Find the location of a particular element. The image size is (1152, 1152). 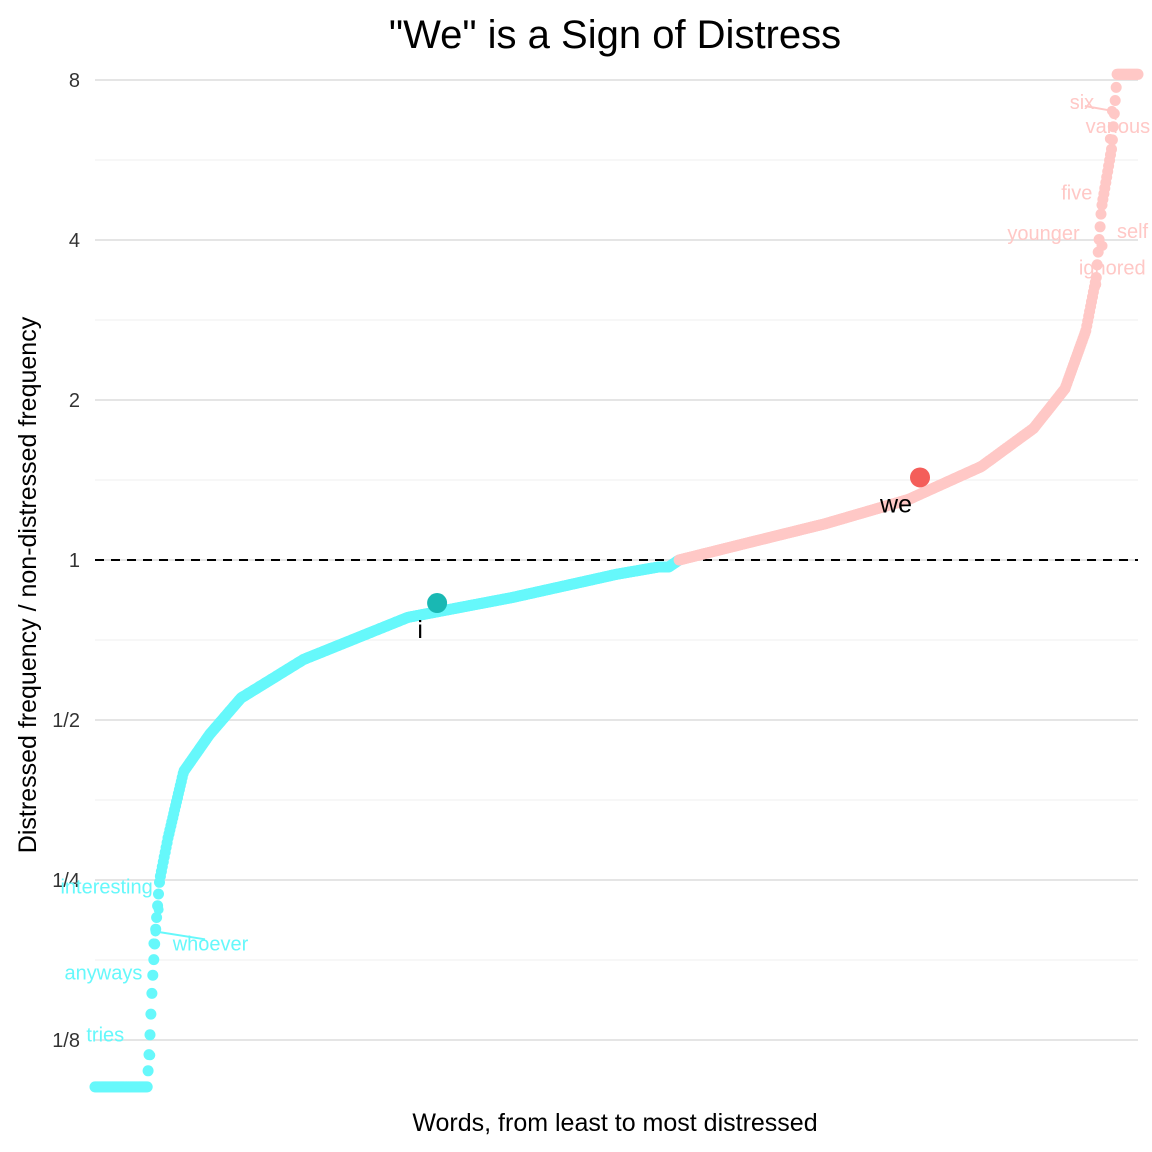

y-tick-label: 4 is located at coordinates (74, 241).